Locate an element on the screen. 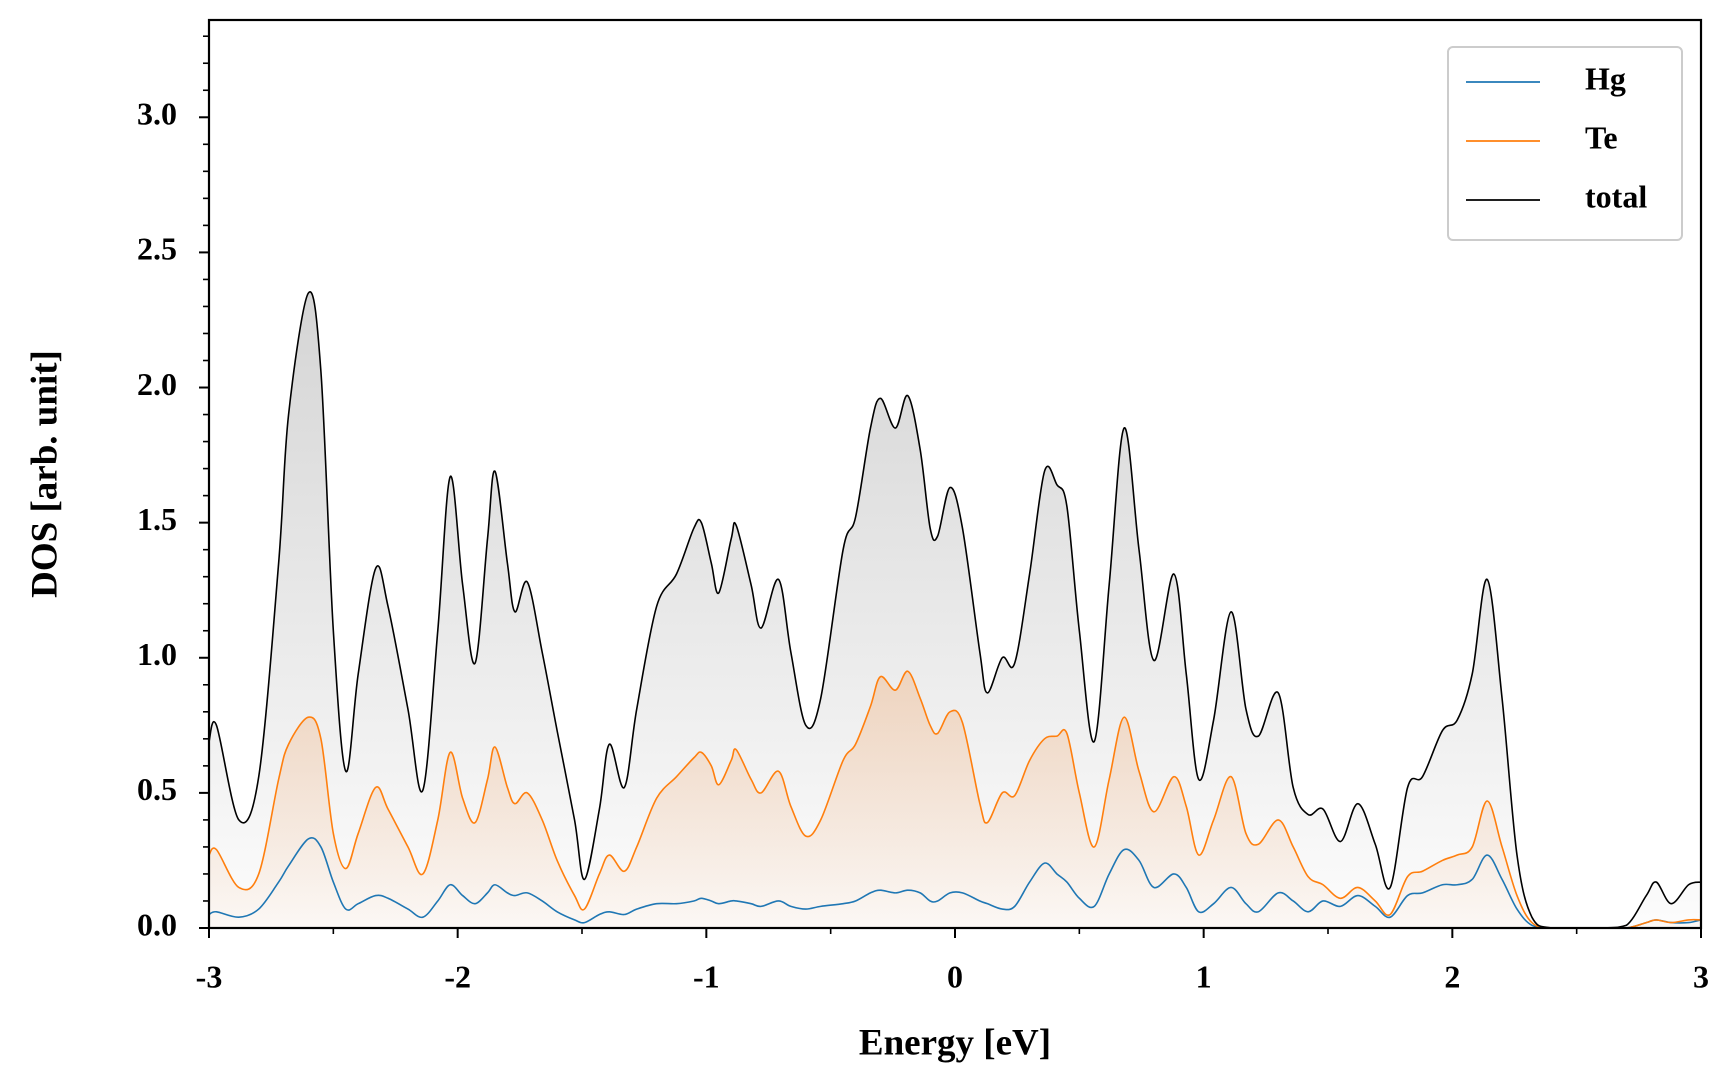  y-tick-label: 1.0 is located at coordinates (157, 654).